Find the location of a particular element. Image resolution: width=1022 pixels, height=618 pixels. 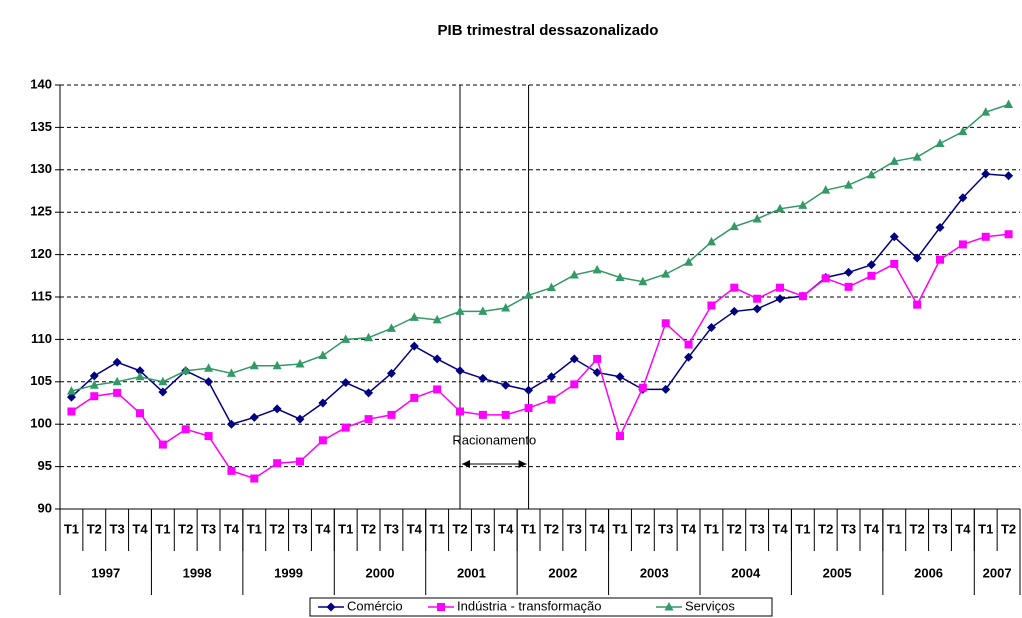

y-tick-label: 130 is located at coordinates (41, 168).